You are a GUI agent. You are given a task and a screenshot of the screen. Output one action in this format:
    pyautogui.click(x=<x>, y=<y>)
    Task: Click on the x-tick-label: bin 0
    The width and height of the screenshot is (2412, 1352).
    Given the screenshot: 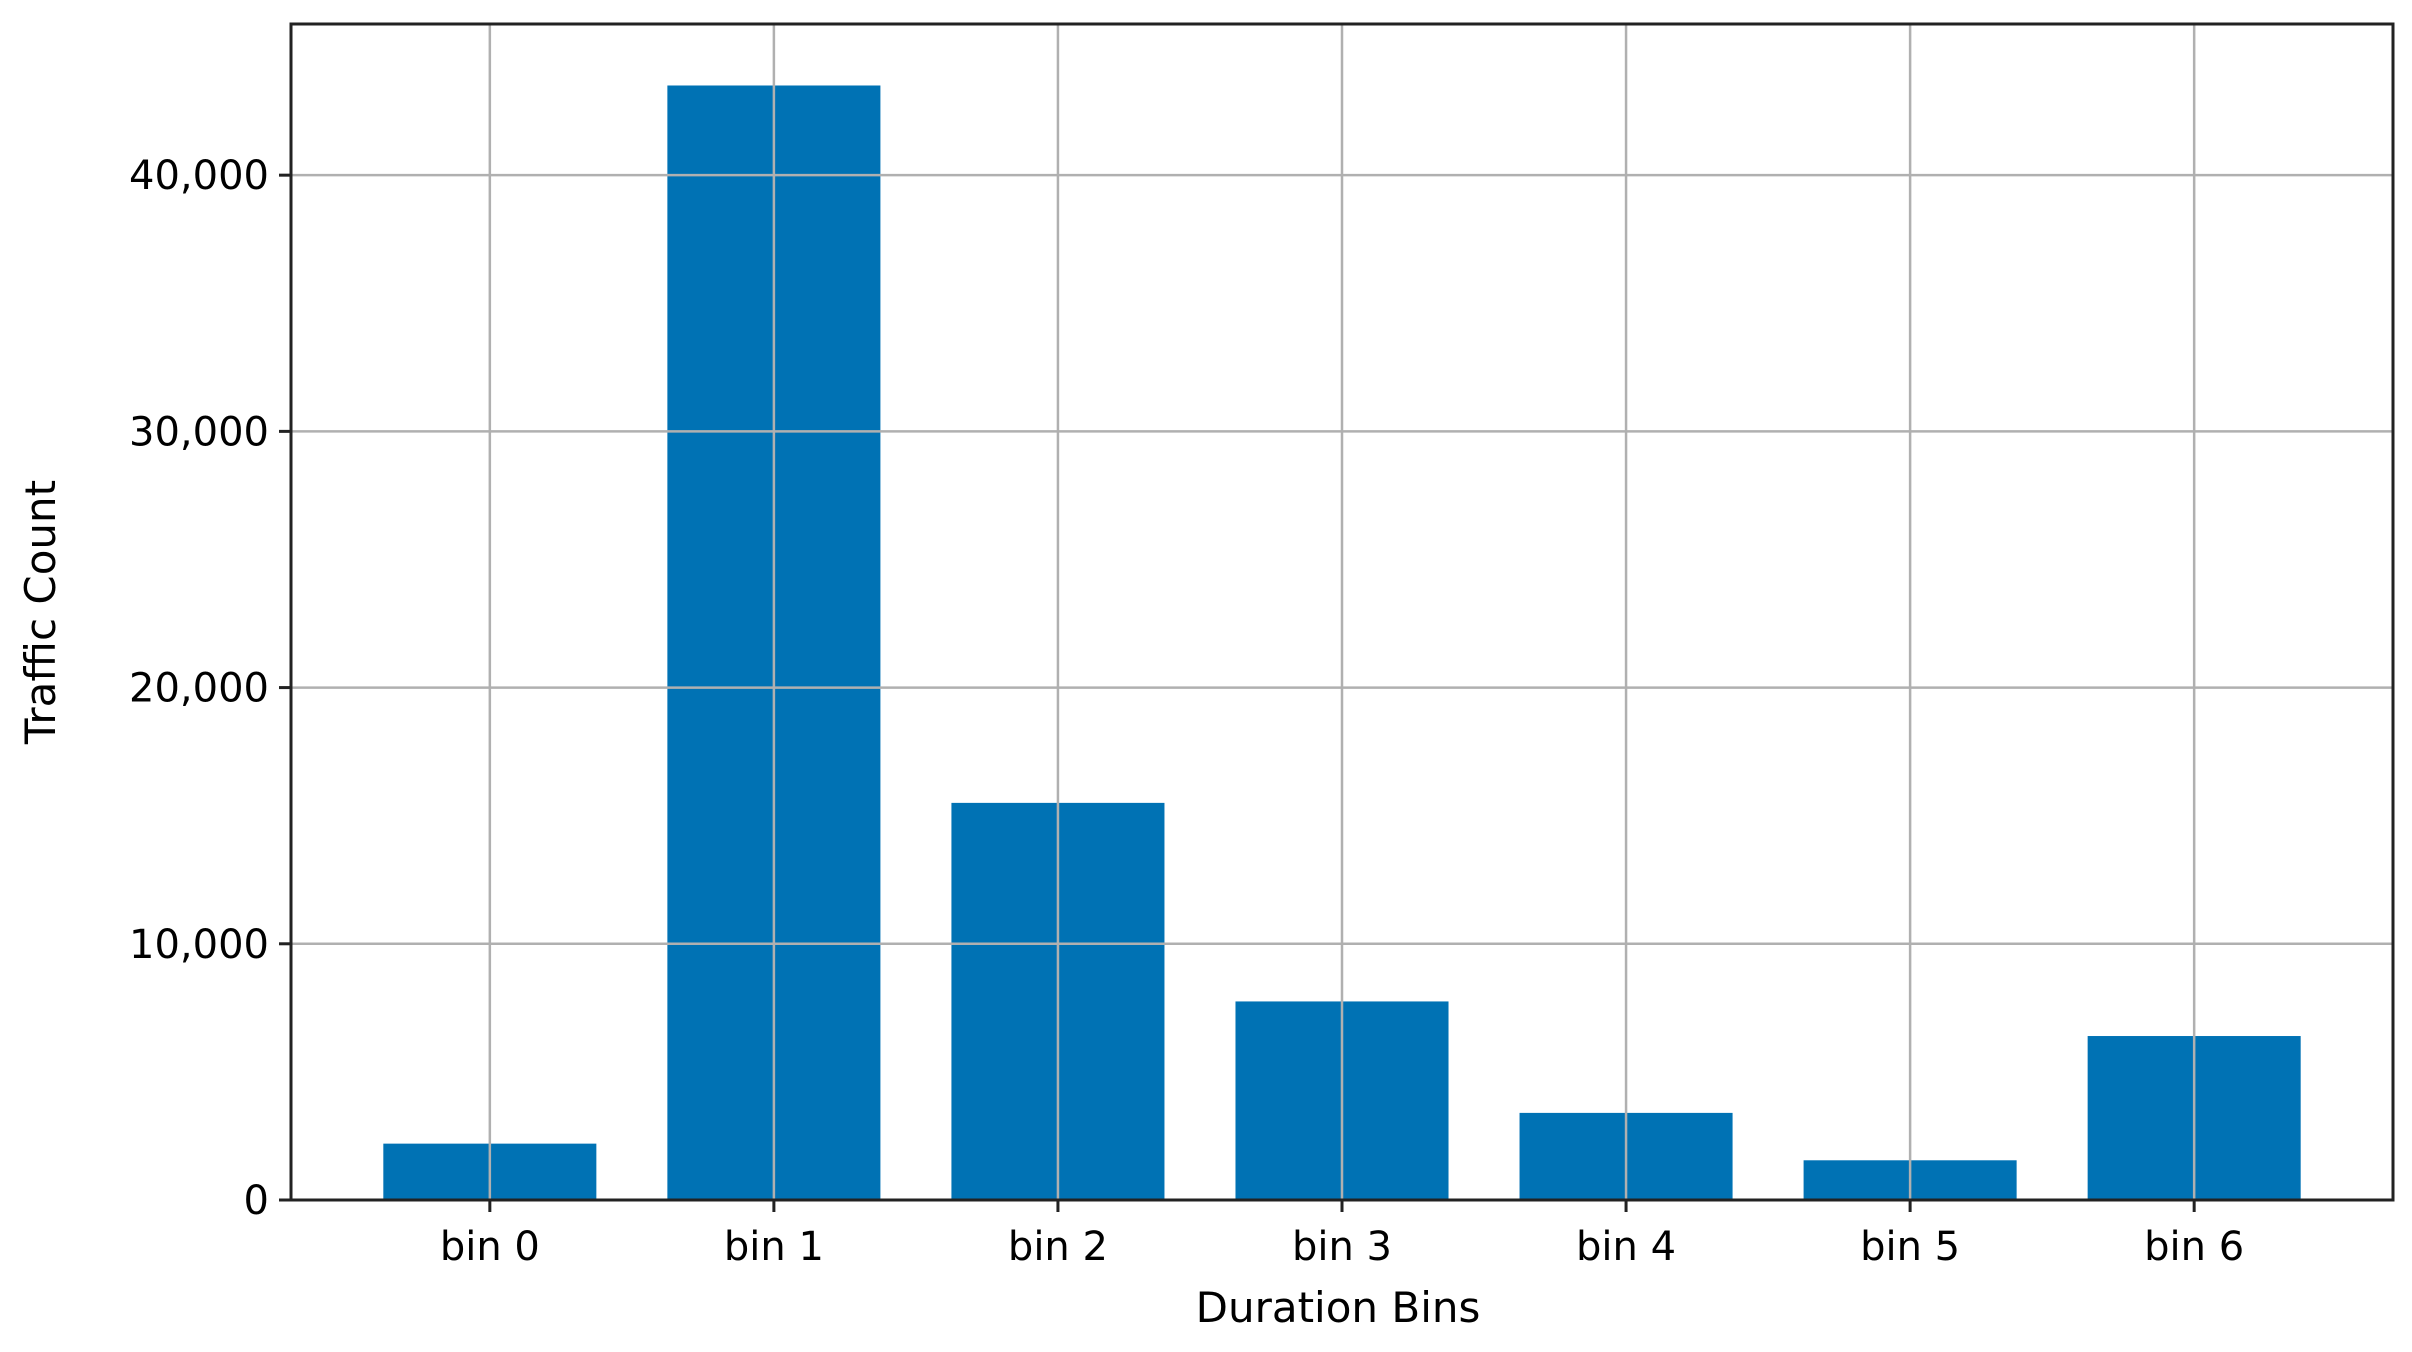 What is the action you would take?
    pyautogui.click(x=490, y=1247)
    